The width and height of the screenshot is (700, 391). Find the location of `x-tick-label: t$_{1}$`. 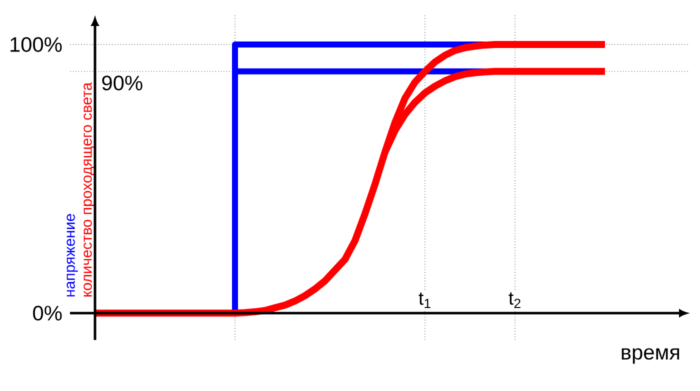

x-tick-label: t$_{1}$ is located at coordinates (424, 300).